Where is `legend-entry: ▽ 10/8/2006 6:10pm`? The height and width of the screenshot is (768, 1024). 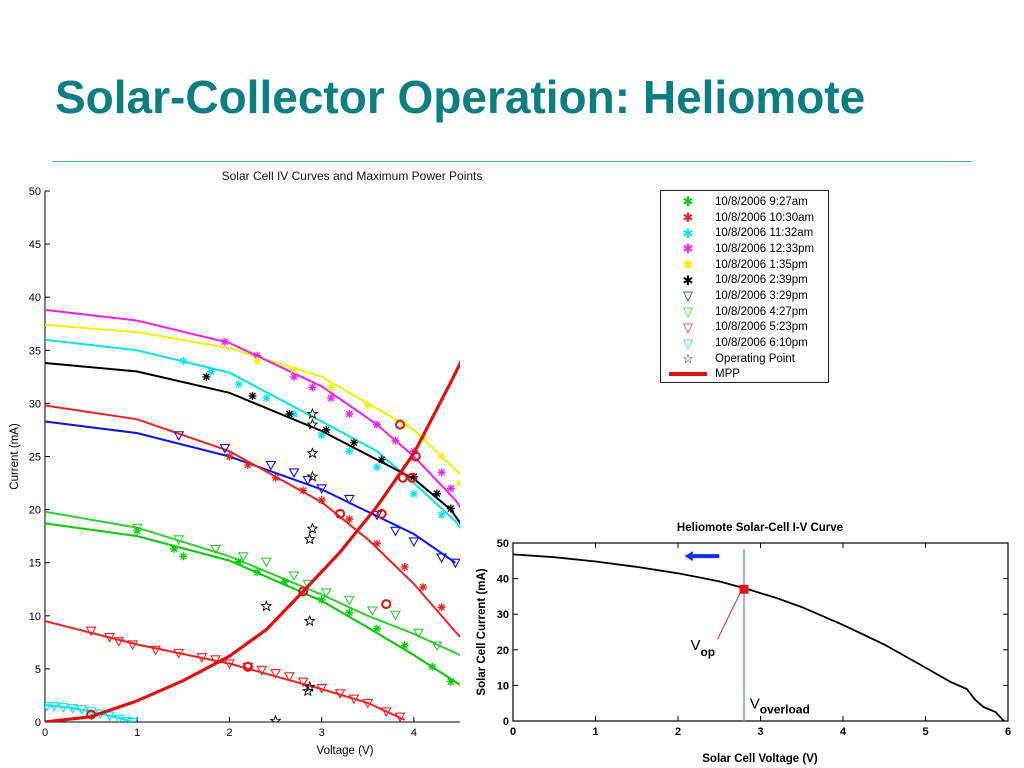
legend-entry: ▽ 10/8/2006 6:10pm is located at coordinates (744, 343).